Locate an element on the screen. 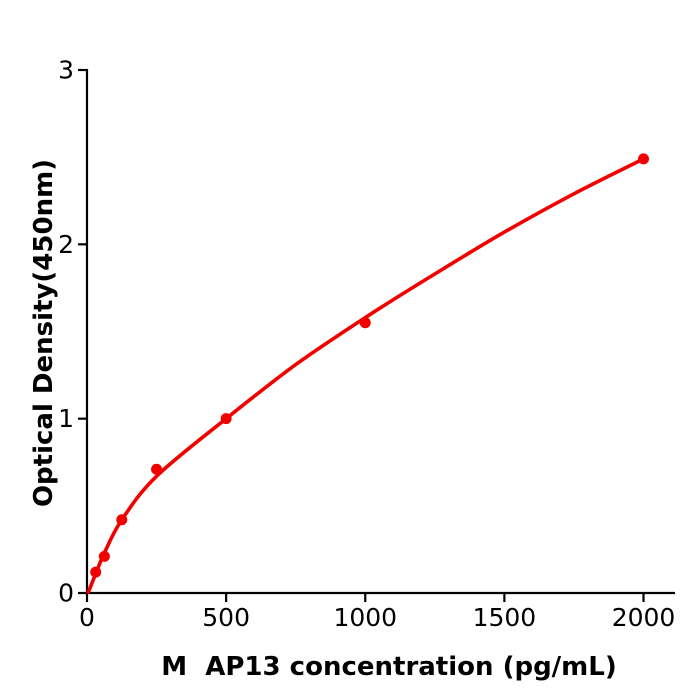 The height and width of the screenshot is (700, 700). x-tick-label: 1500 is located at coordinates (505, 617).